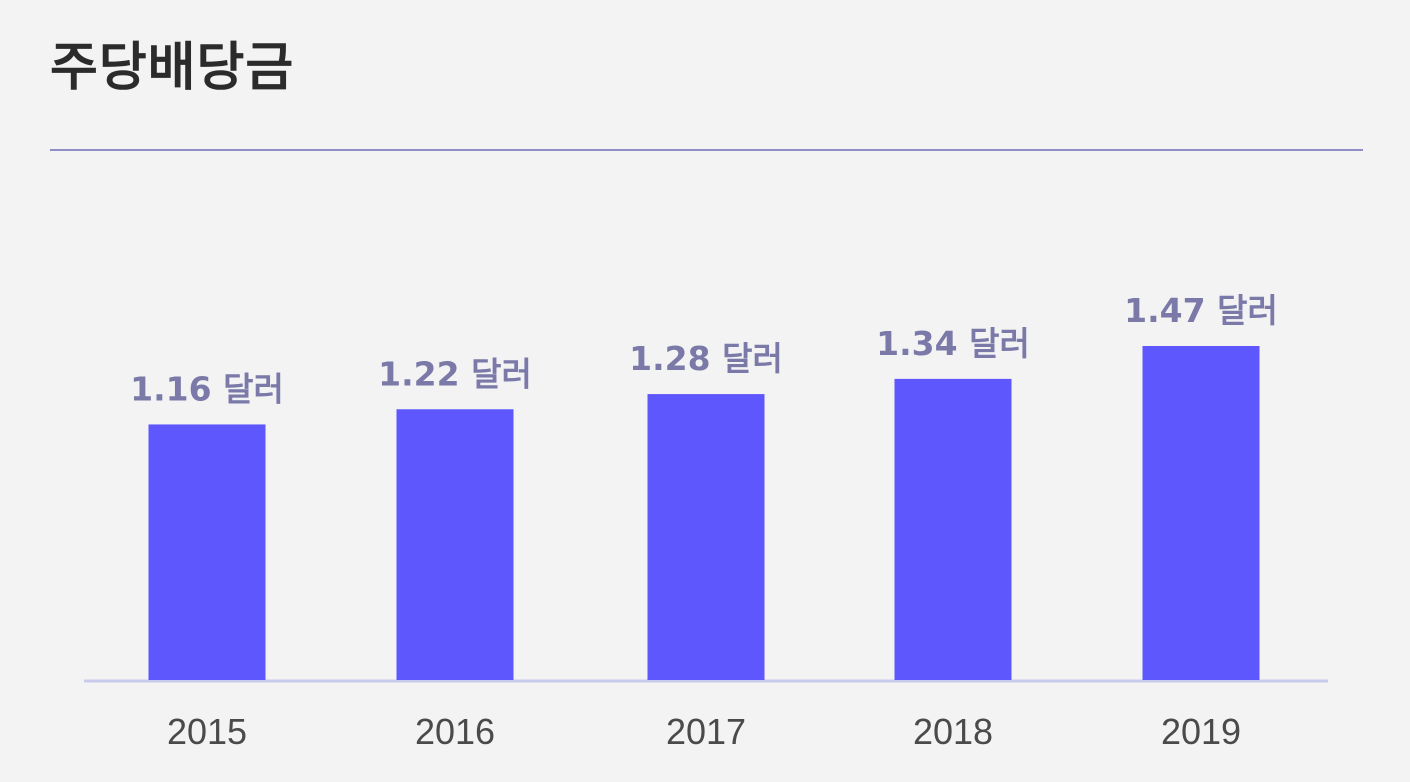 This screenshot has width=1410, height=782. What do you see at coordinates (706, 537) in the screenshot?
I see `bar-2017` at bounding box center [706, 537].